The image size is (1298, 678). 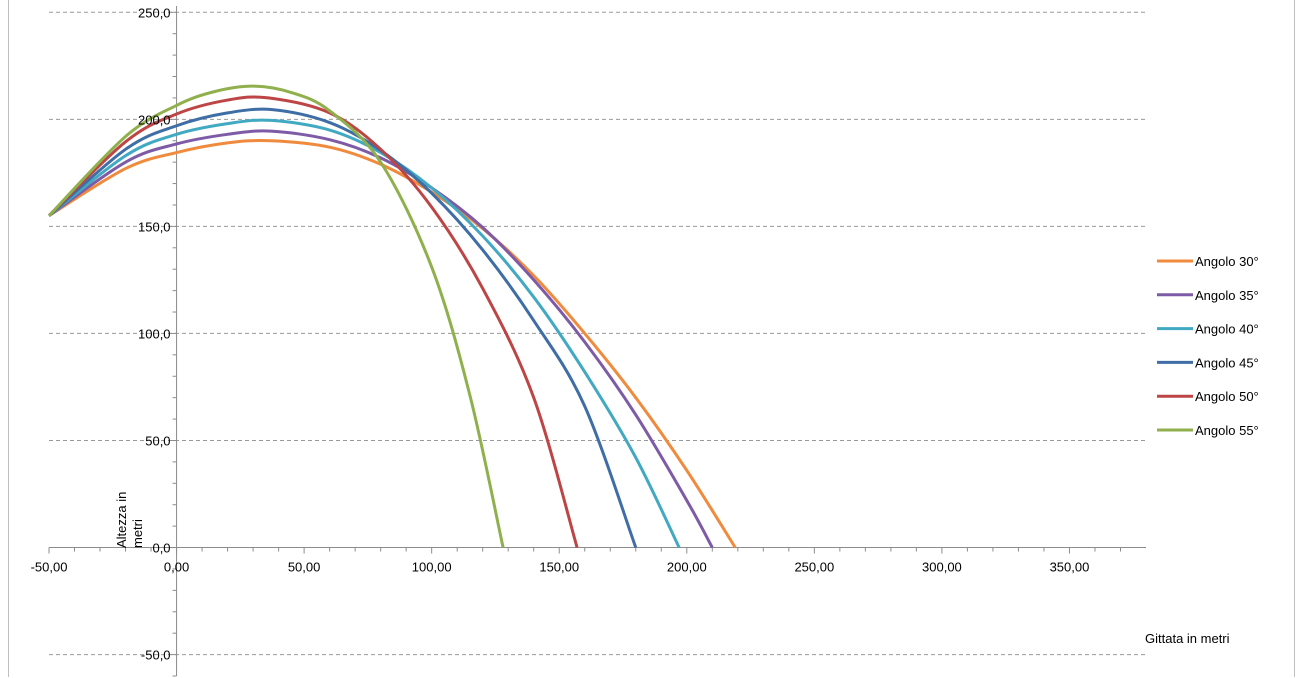 I want to click on legend-label: Angolo 45°, so click(x=1227, y=362).